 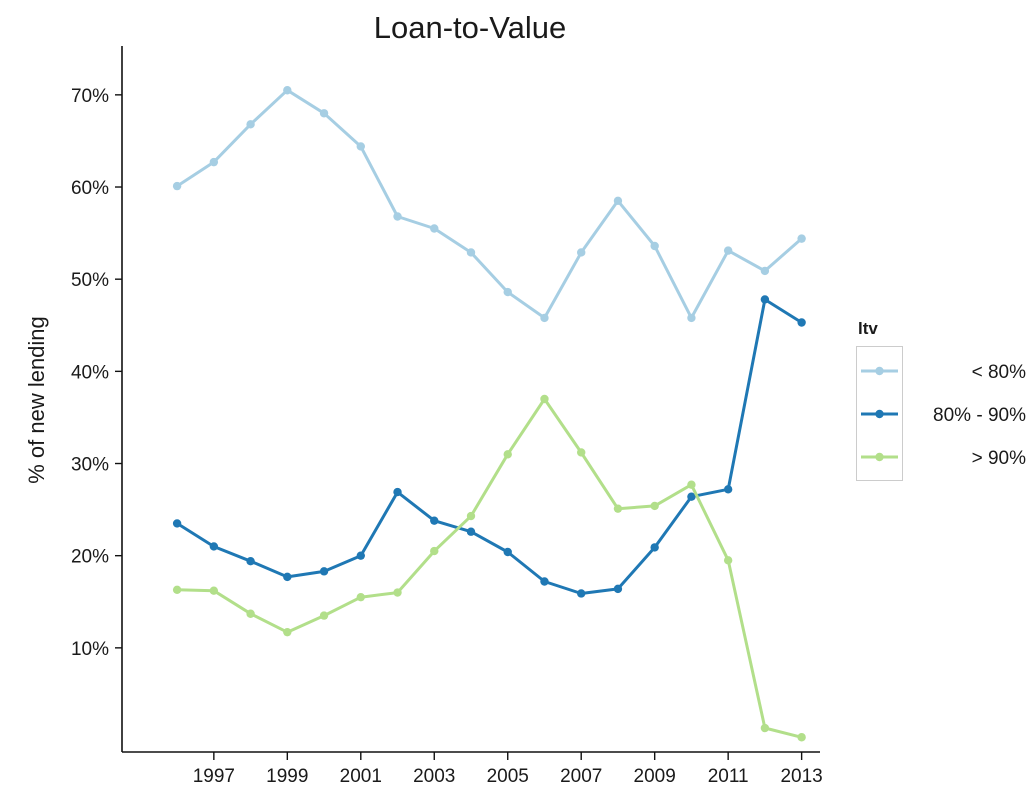 I want to click on x-tick-label: 1997, so click(x=214, y=776).